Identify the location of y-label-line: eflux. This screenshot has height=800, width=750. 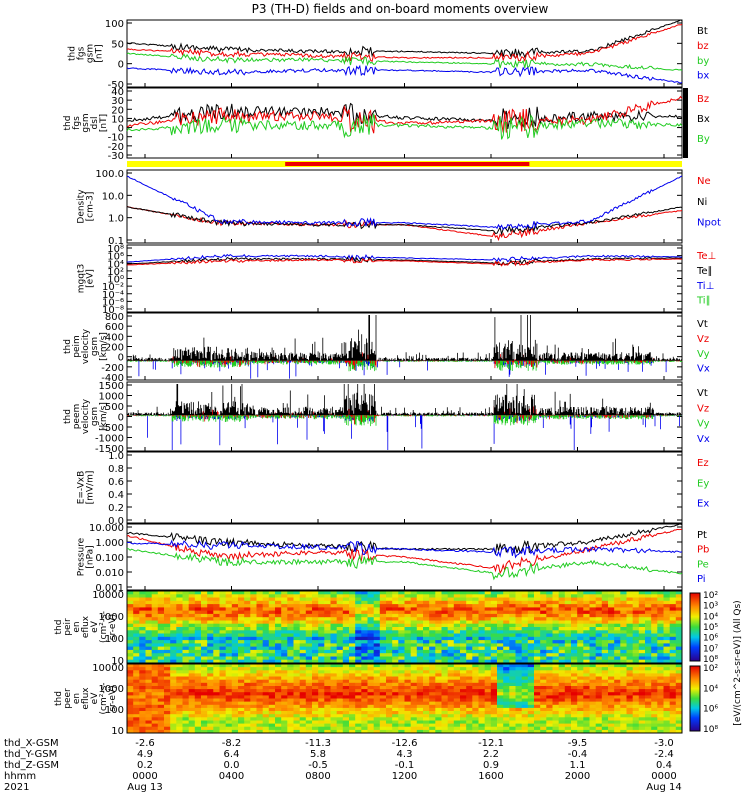
(86, 626).